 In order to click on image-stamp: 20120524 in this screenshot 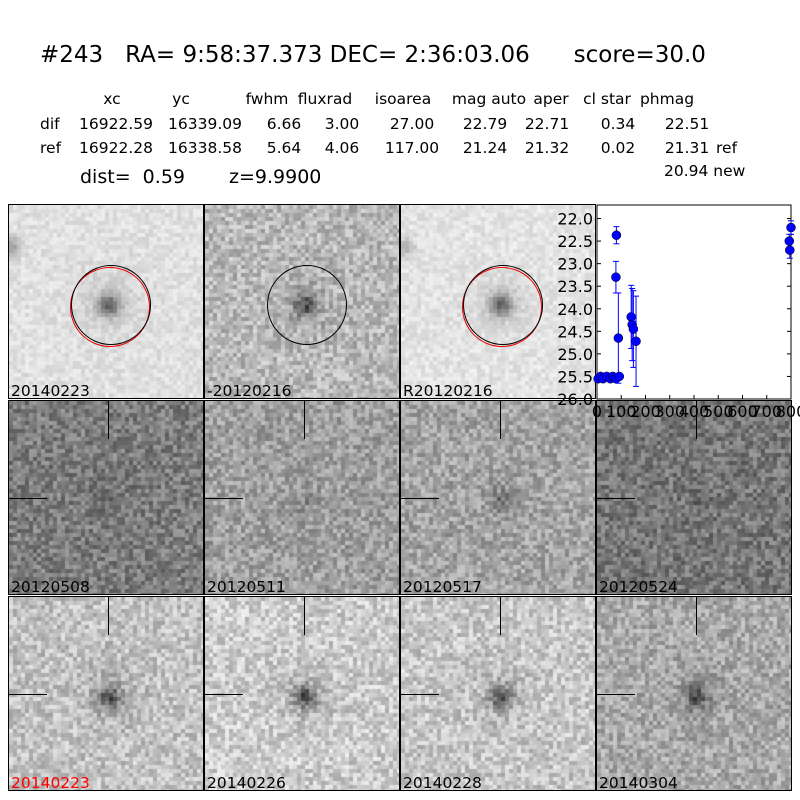, I will do `click(694, 497)`.